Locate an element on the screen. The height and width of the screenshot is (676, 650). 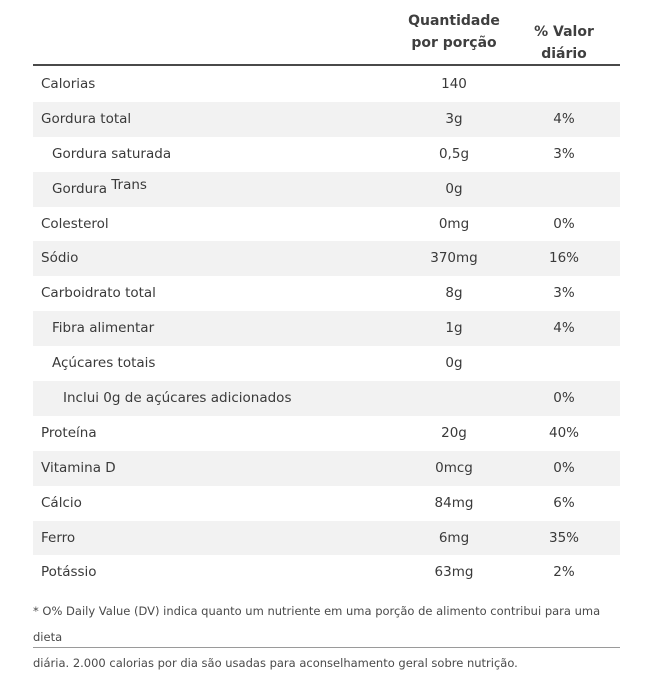
nutrient-quantity: 0,5g is located at coordinates (454, 153).